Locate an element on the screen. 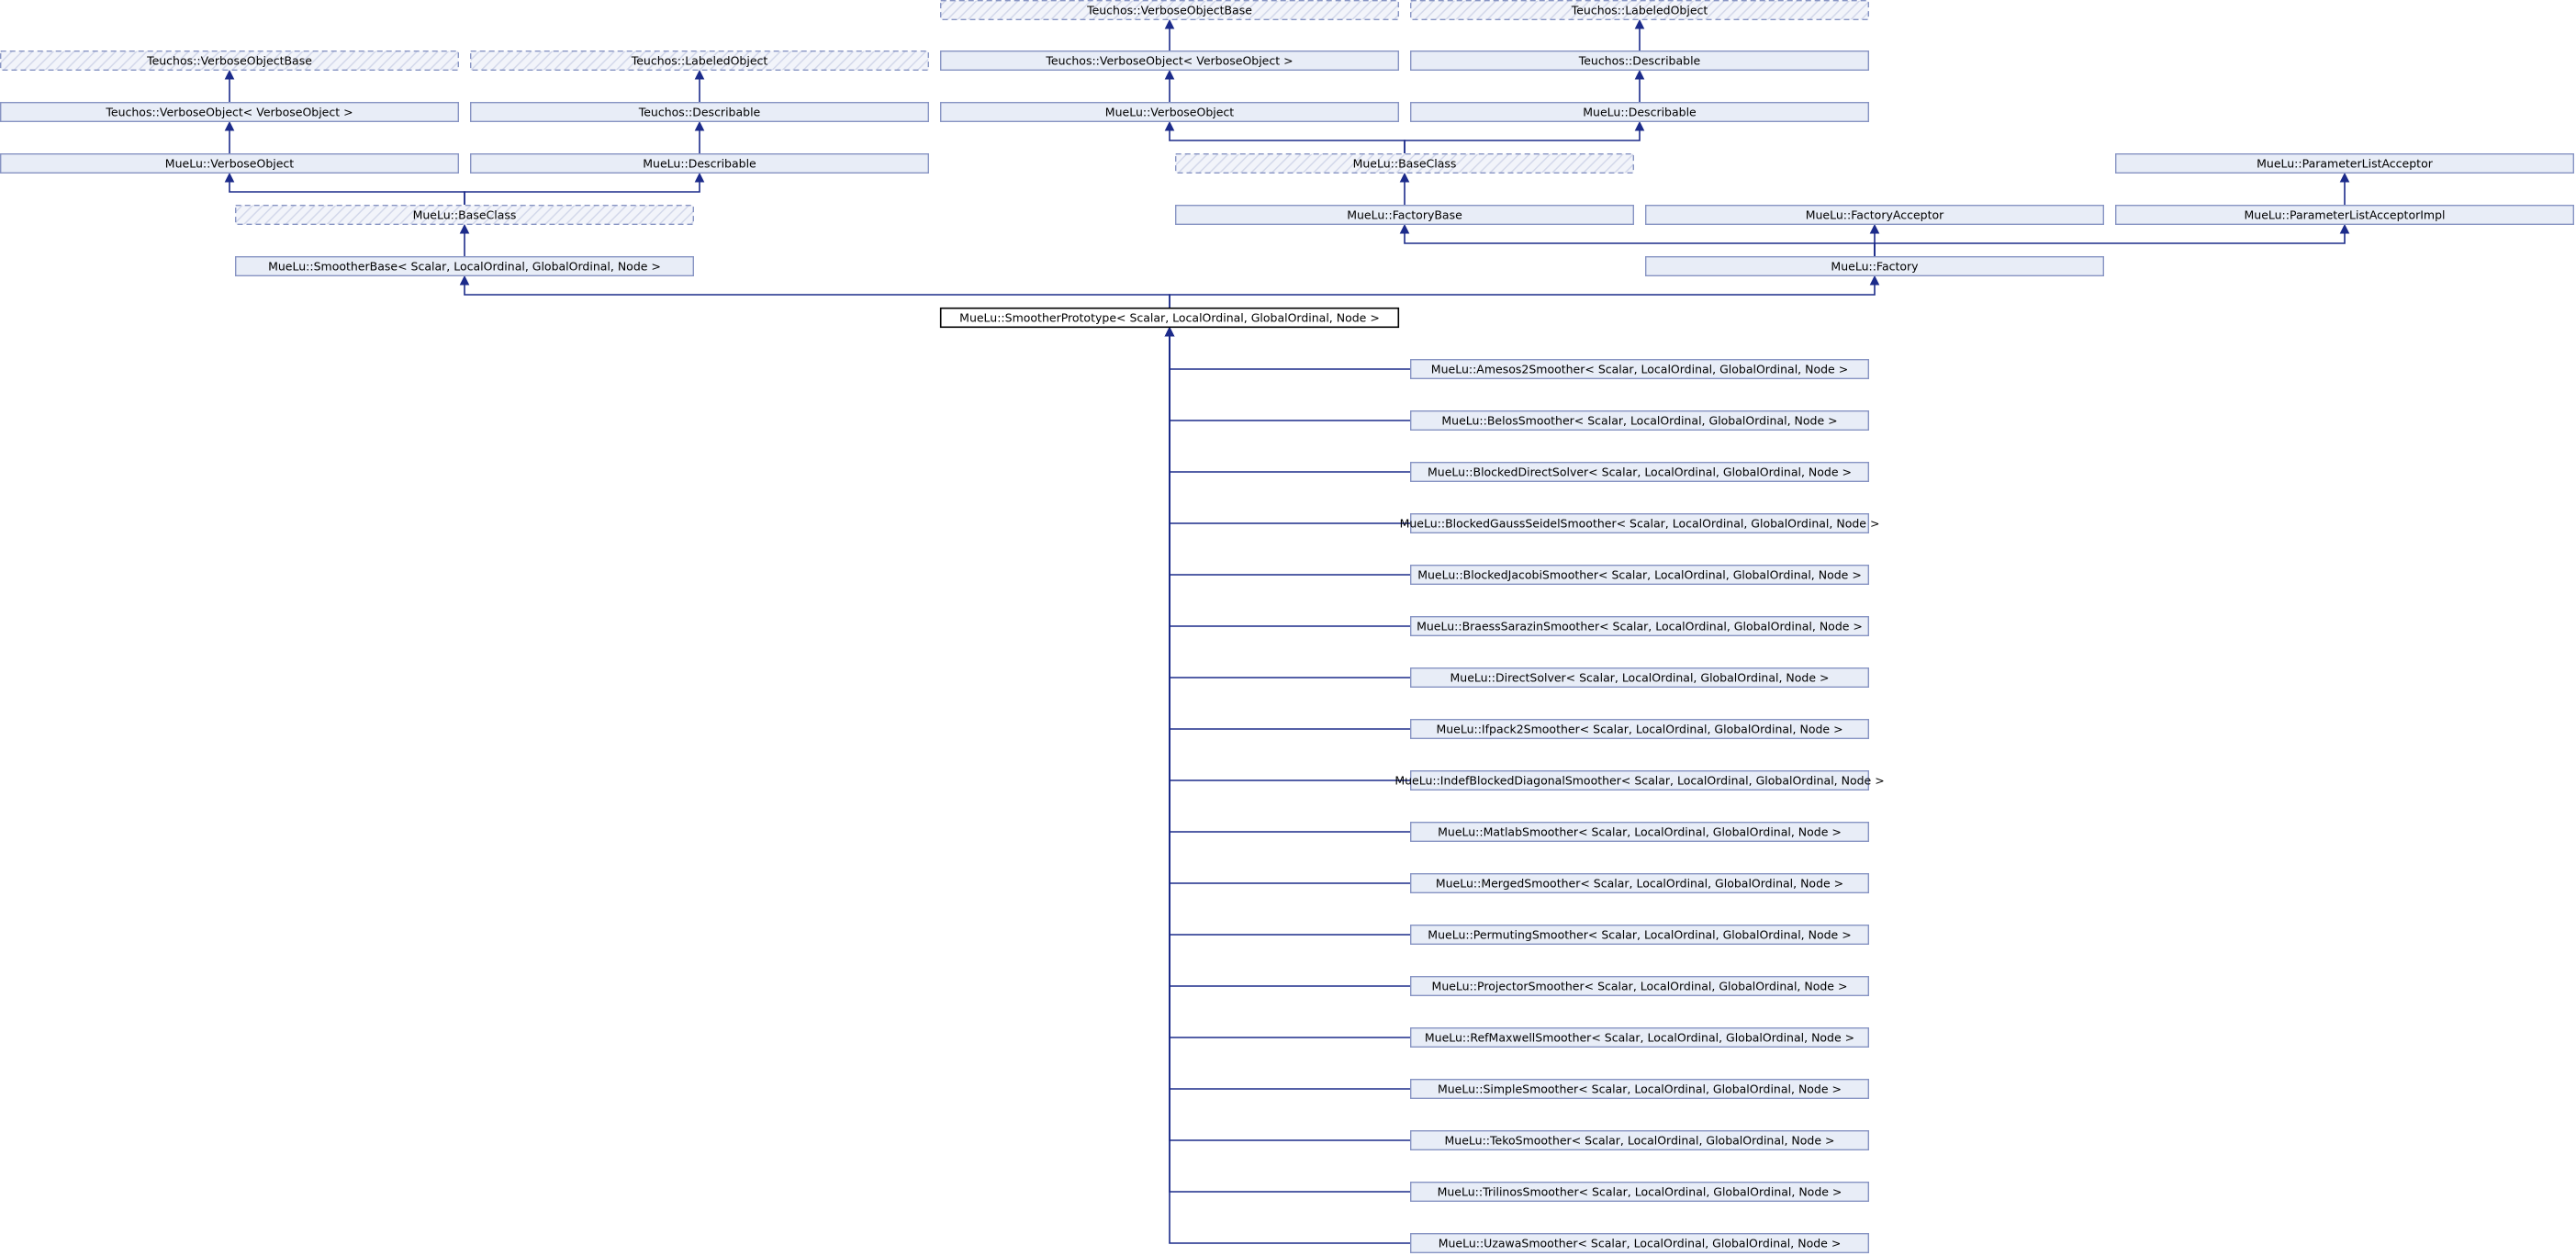  node-n19: MueLu::ParameterListAcceptorImpl is located at coordinates (2344, 214).